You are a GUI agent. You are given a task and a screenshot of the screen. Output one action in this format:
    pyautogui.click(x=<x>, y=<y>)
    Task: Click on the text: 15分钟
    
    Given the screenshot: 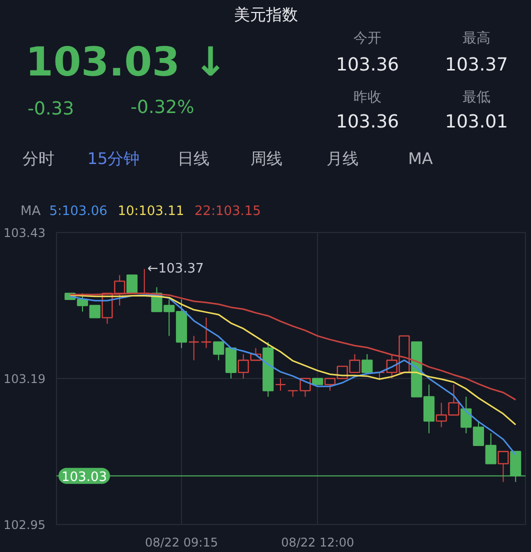 What is the action you would take?
    pyautogui.click(x=113, y=158)
    